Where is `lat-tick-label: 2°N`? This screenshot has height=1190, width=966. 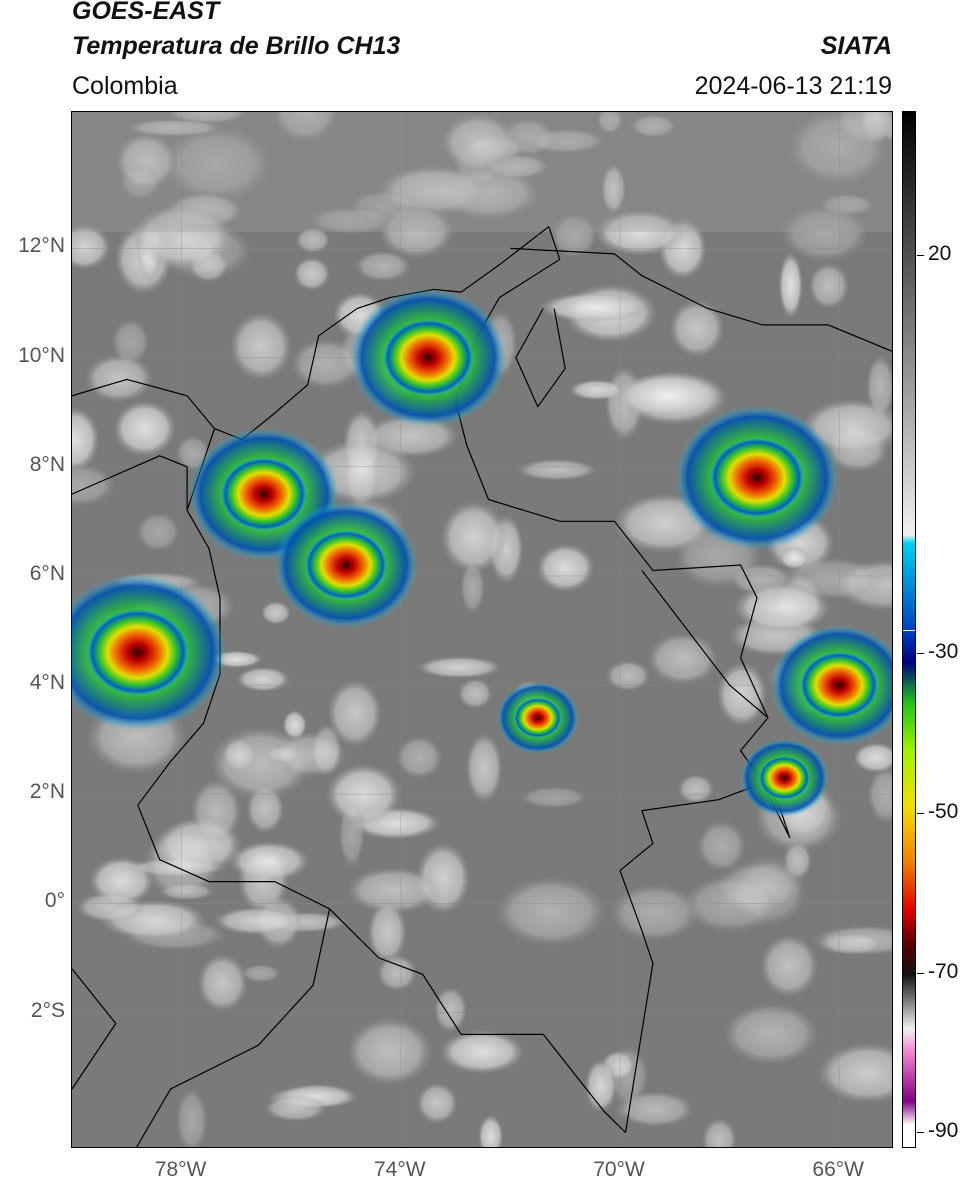
lat-tick-label: 2°N is located at coordinates (47, 792).